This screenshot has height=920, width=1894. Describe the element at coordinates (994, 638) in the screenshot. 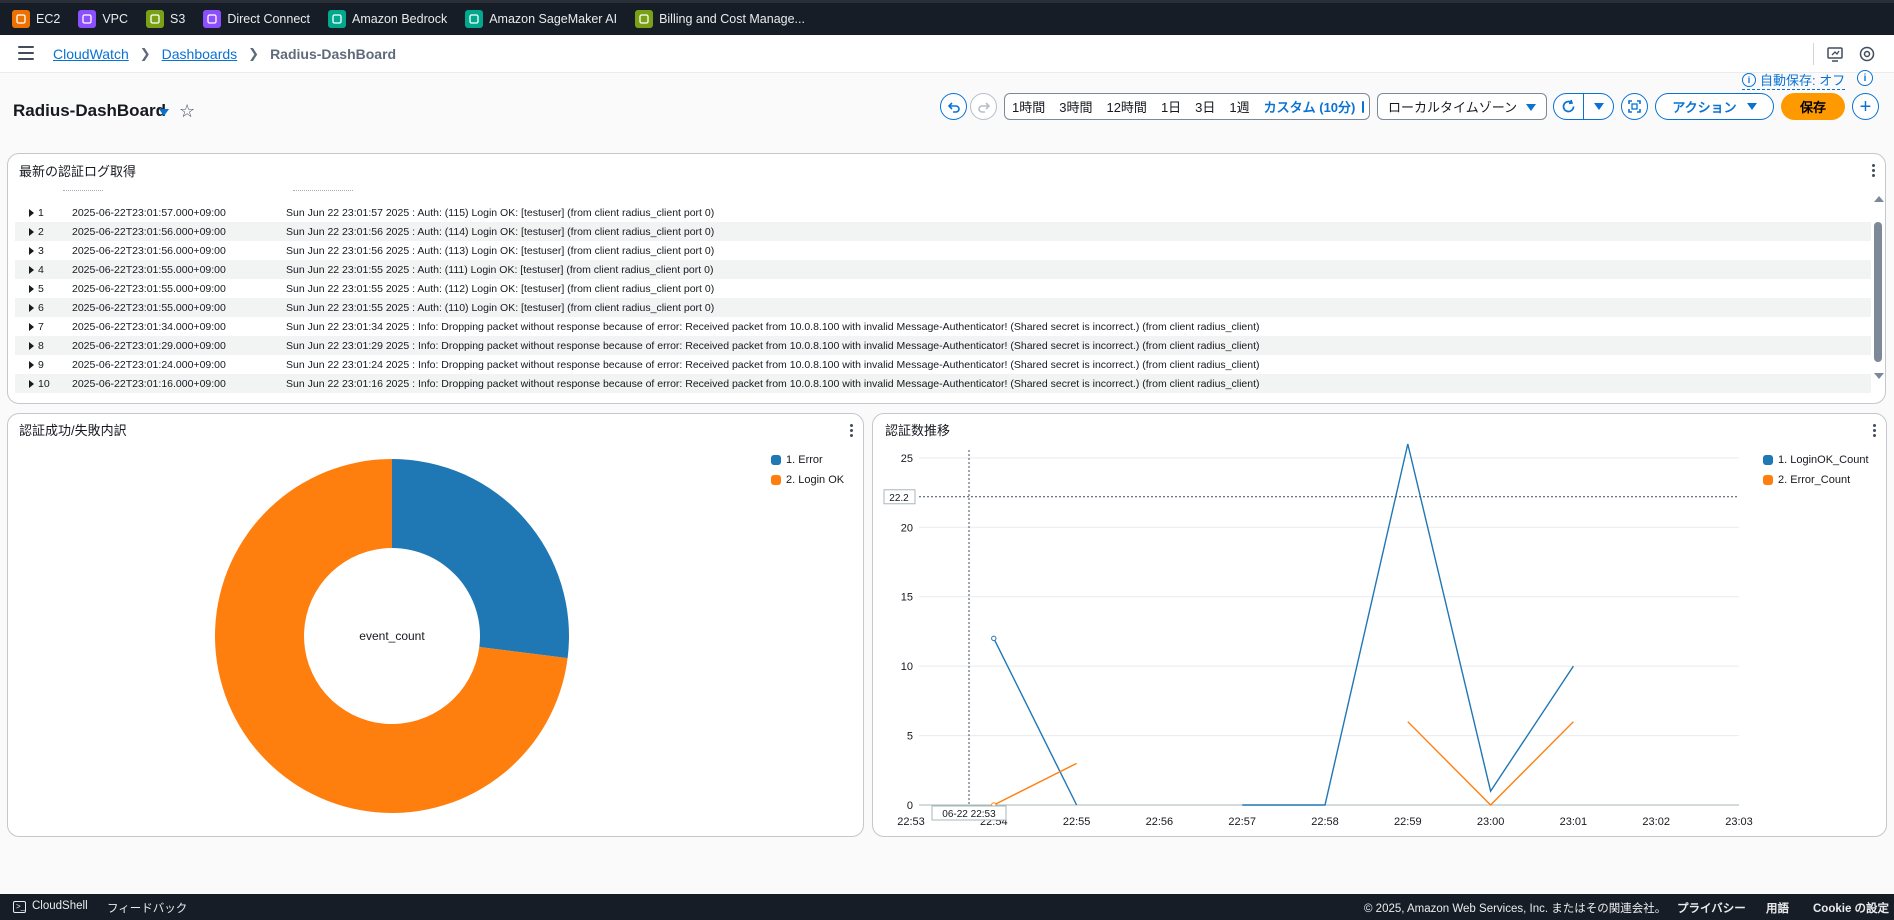

I see `data-point` at that location.